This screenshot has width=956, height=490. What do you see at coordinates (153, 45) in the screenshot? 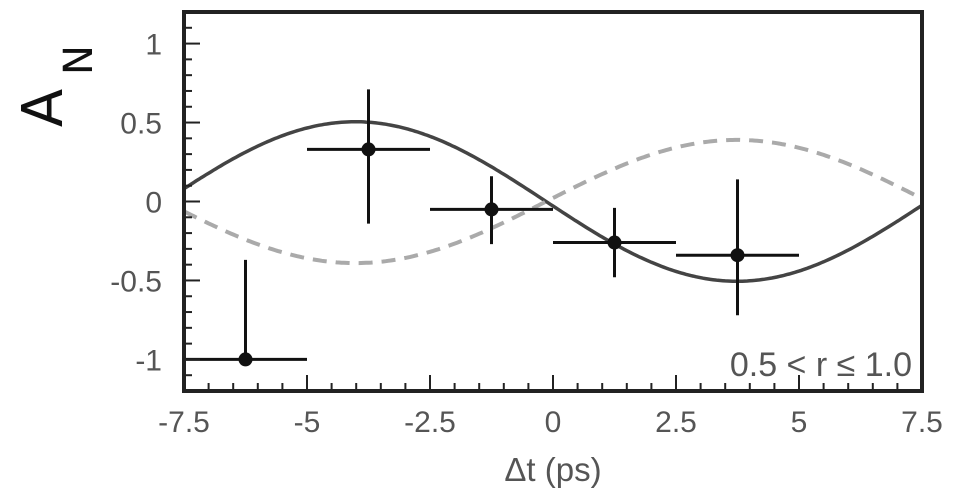
I see `y-tick-label: 1` at bounding box center [153, 45].